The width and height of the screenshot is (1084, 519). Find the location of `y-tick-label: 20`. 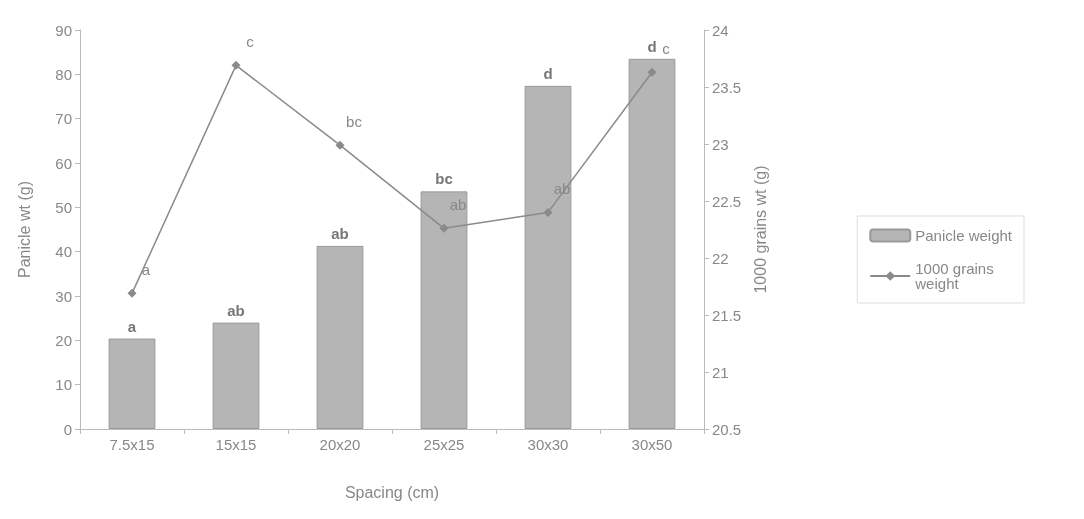

y-tick-label: 20 is located at coordinates (63, 340).